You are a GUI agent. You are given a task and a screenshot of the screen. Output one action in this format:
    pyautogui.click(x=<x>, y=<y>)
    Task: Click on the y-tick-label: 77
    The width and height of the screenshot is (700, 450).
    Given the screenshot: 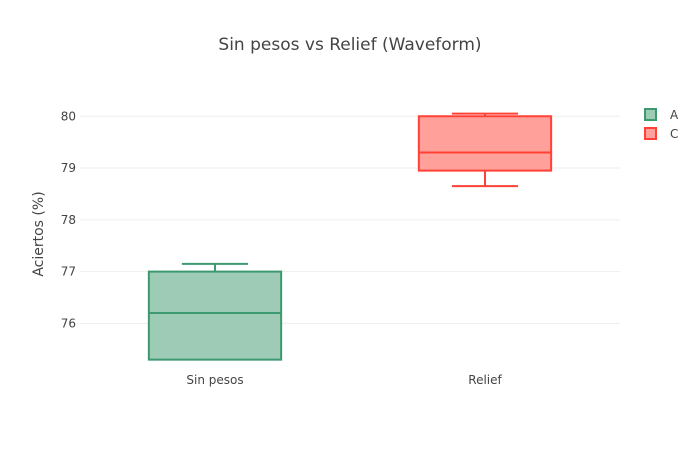 What is the action you would take?
    pyautogui.click(x=68, y=272)
    